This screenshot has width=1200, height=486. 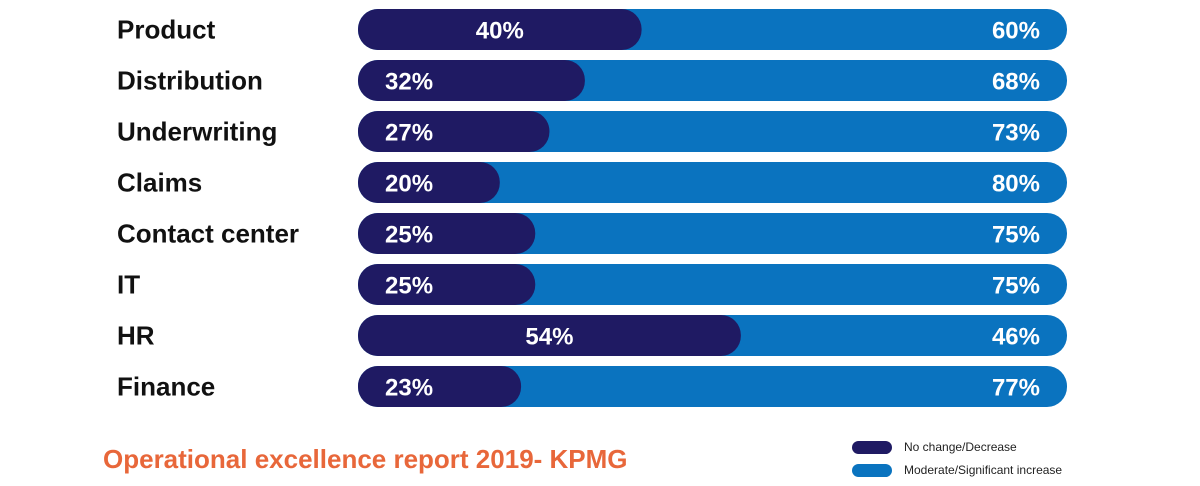 I want to click on category-label-underwriting: Underwriting, so click(x=197, y=132).